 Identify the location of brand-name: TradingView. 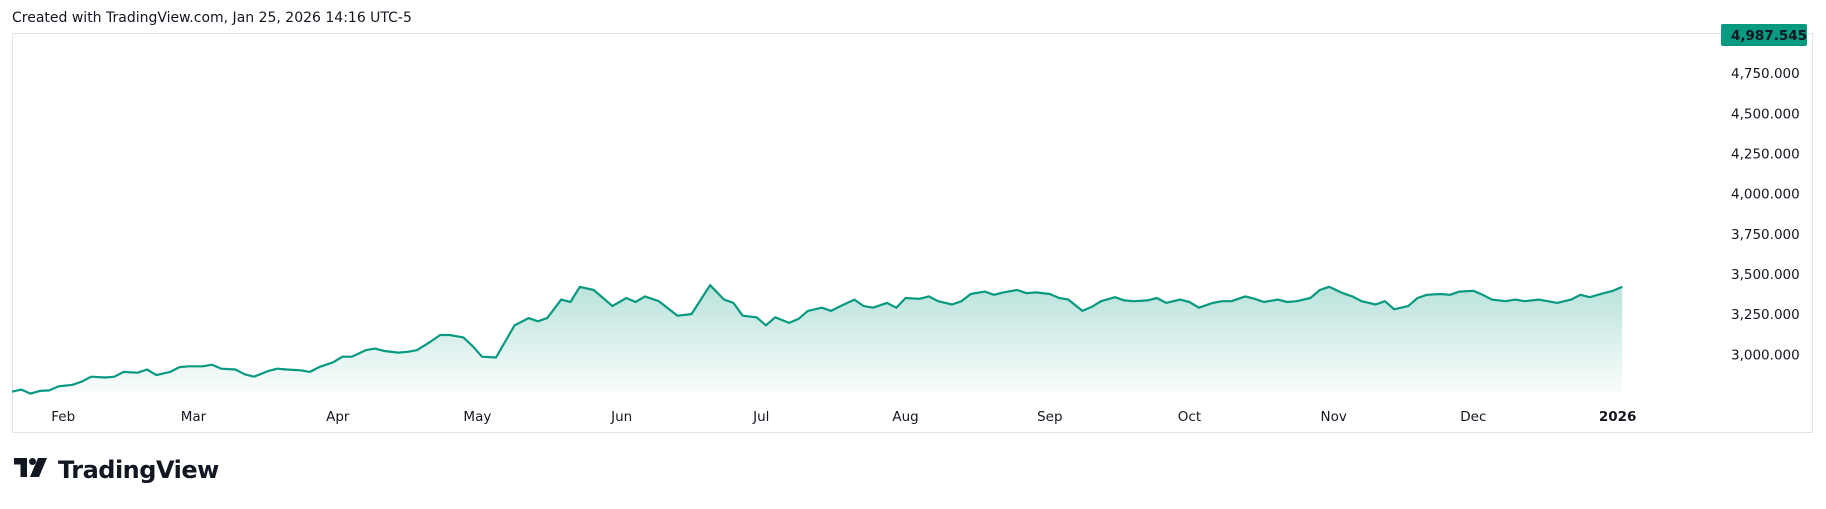
(138, 470).